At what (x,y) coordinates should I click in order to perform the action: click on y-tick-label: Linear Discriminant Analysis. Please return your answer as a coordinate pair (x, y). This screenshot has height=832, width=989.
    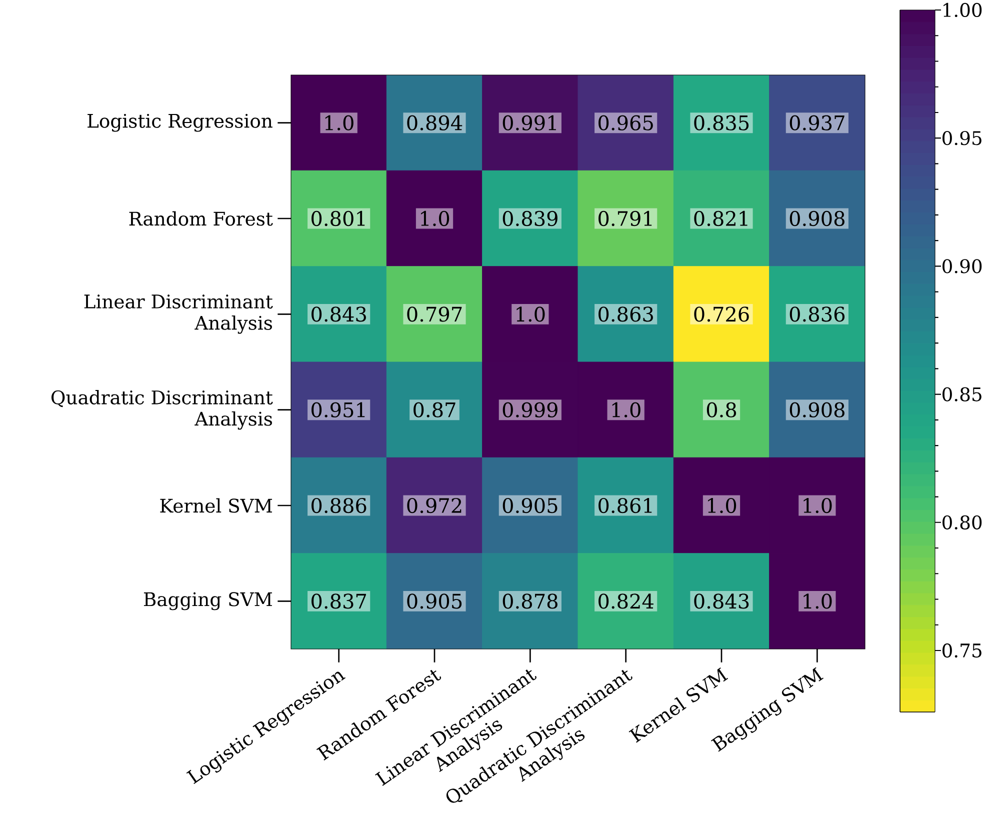
    Looking at the image, I should click on (178, 314).